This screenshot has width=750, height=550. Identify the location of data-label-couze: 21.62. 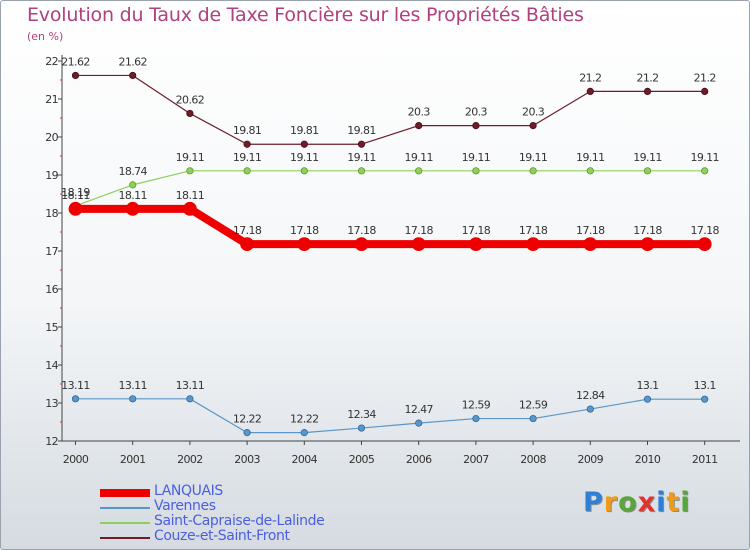
(75, 61).